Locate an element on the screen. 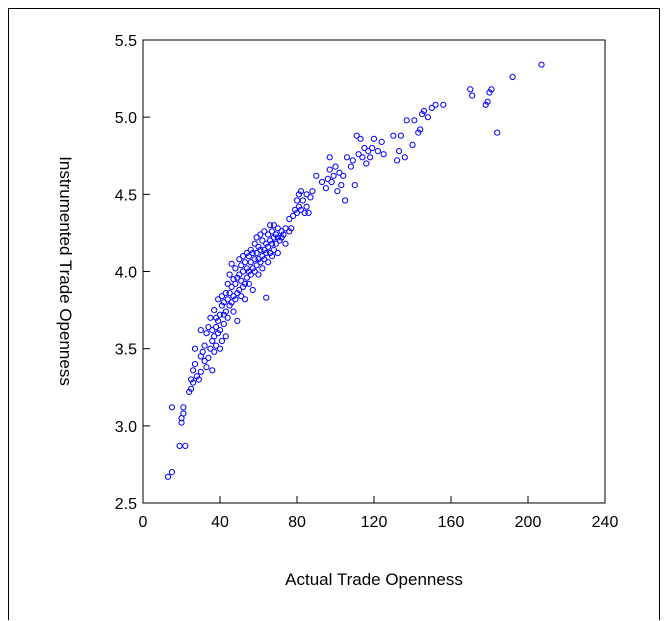 This screenshot has width=670, height=621. y-tick-label: 4.5 is located at coordinates (126, 195).